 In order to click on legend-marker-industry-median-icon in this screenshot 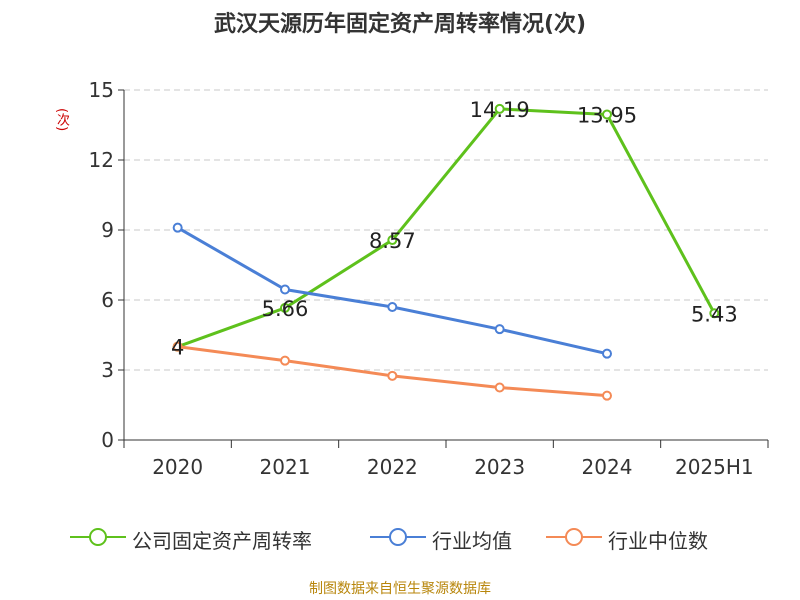, I will do `click(574, 537)`.